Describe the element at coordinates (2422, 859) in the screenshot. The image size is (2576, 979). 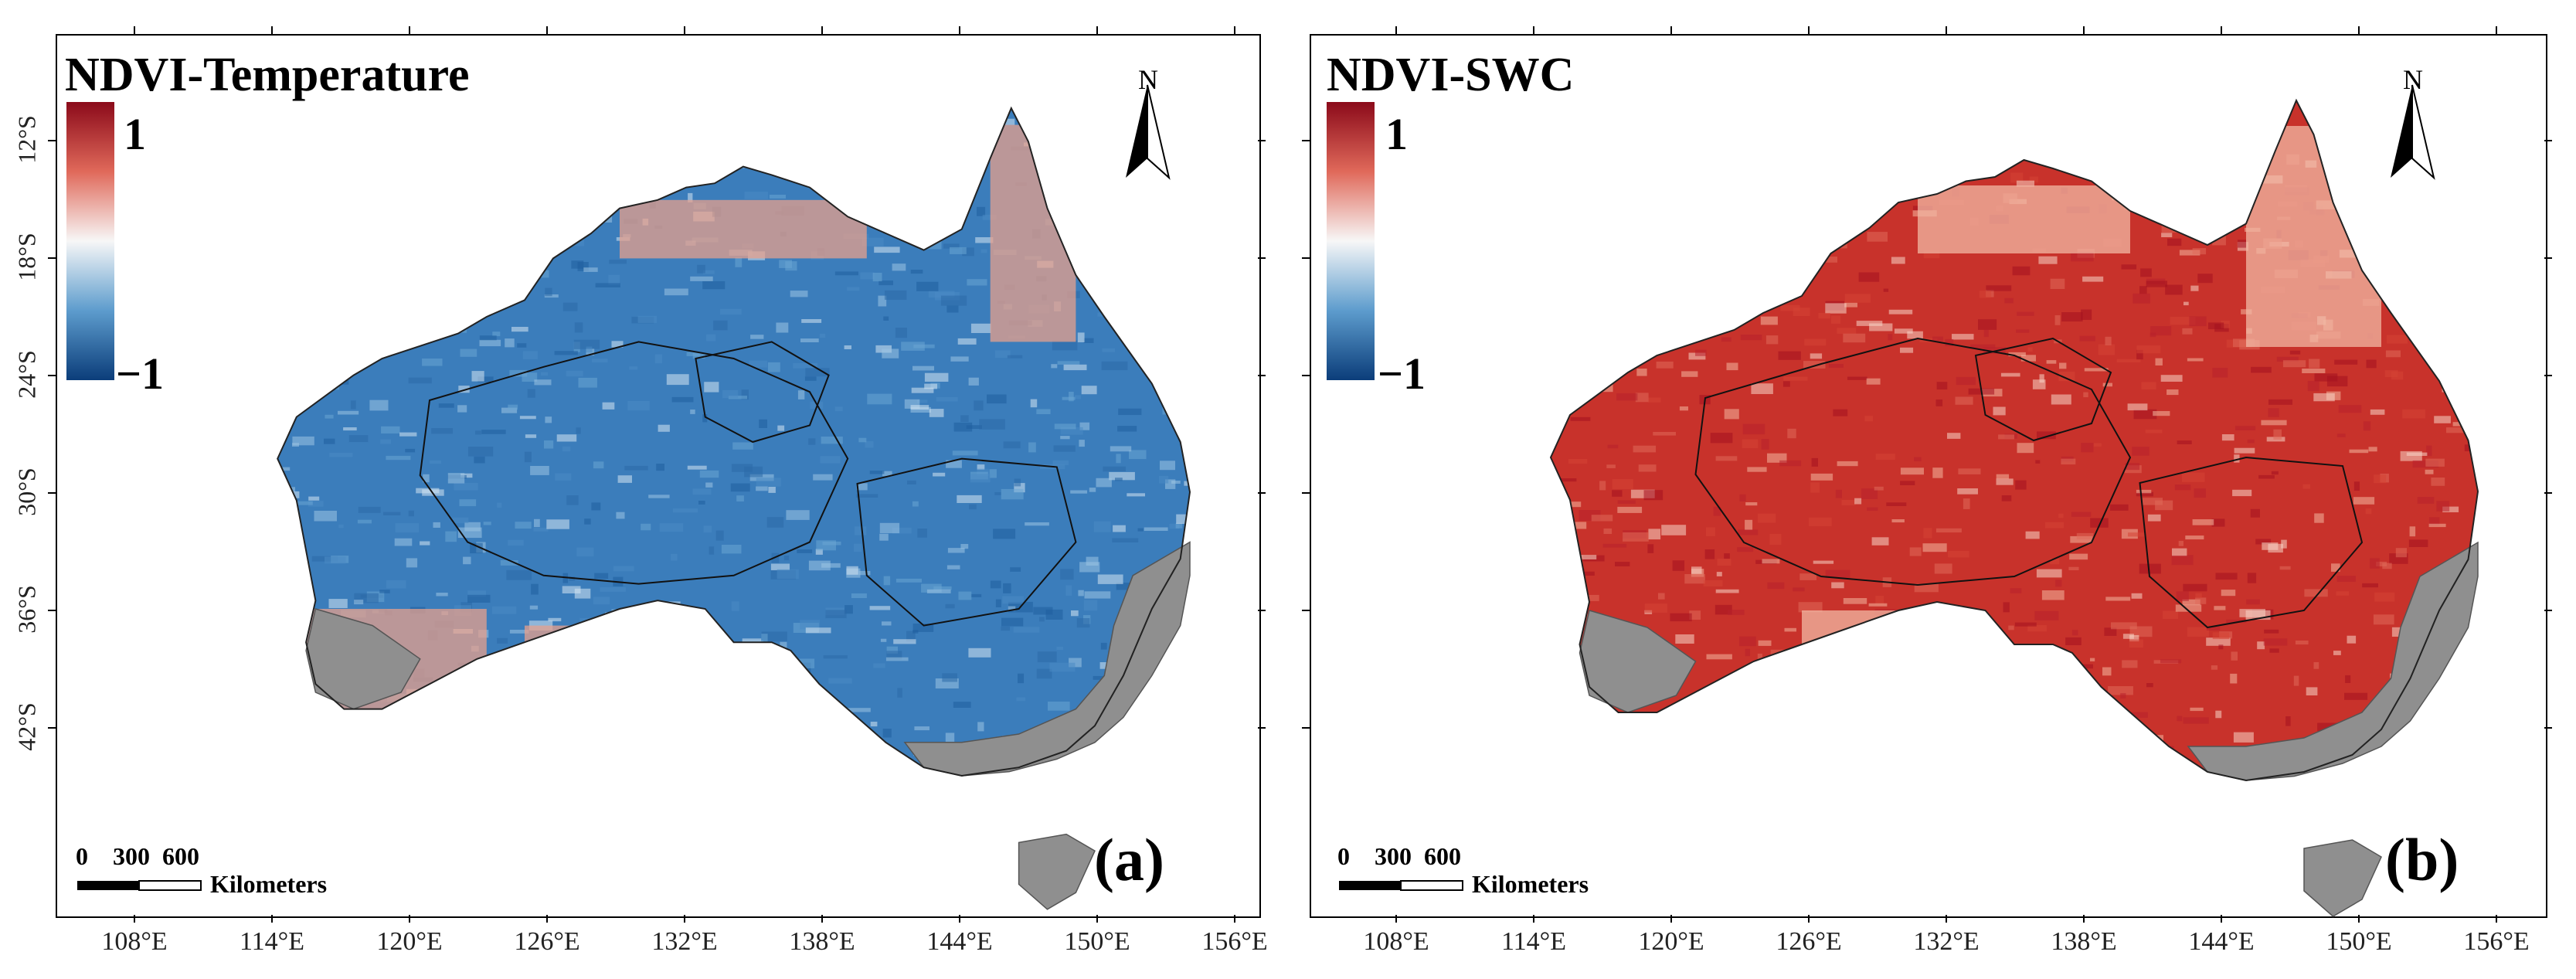
I see `panel-letter: (b)` at that location.